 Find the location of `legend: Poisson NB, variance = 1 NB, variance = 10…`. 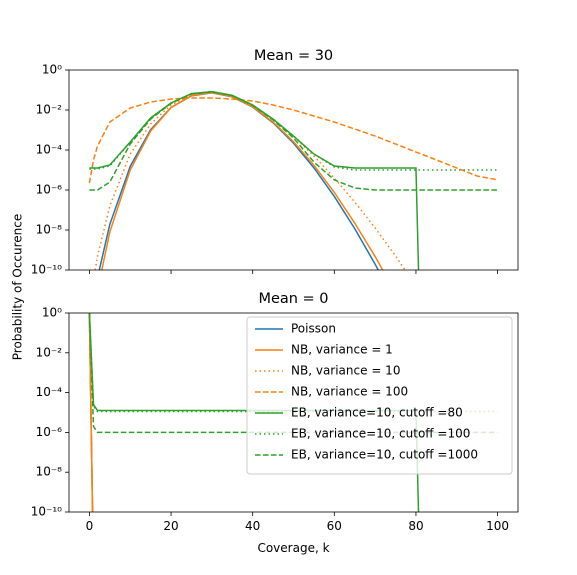

legend: Poisson NB, variance = 1 NB, variance = 10… is located at coordinates (379, 395).